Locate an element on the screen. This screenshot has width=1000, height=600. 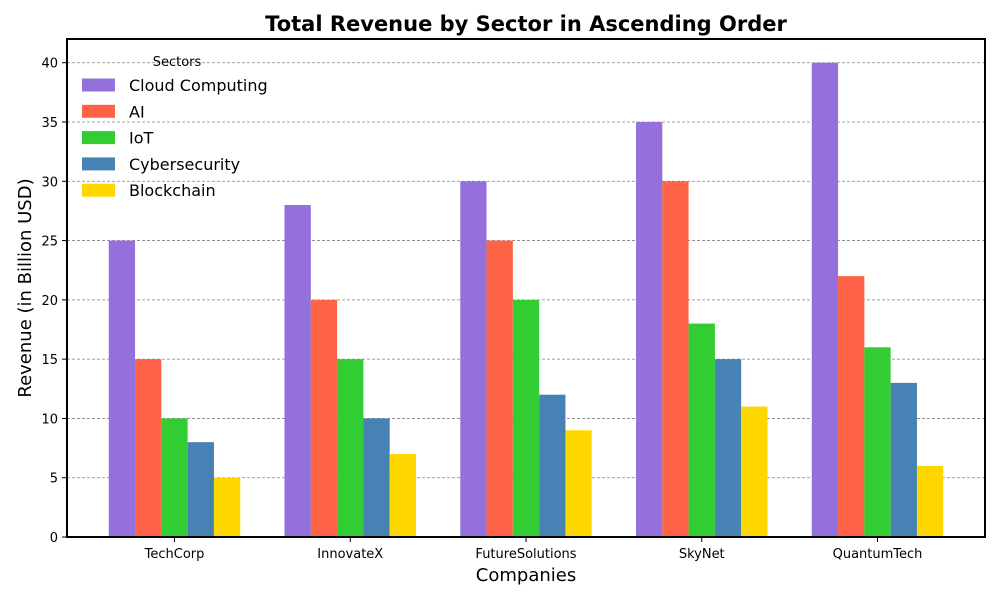
bar-blockchain-skynet is located at coordinates (754, 471).